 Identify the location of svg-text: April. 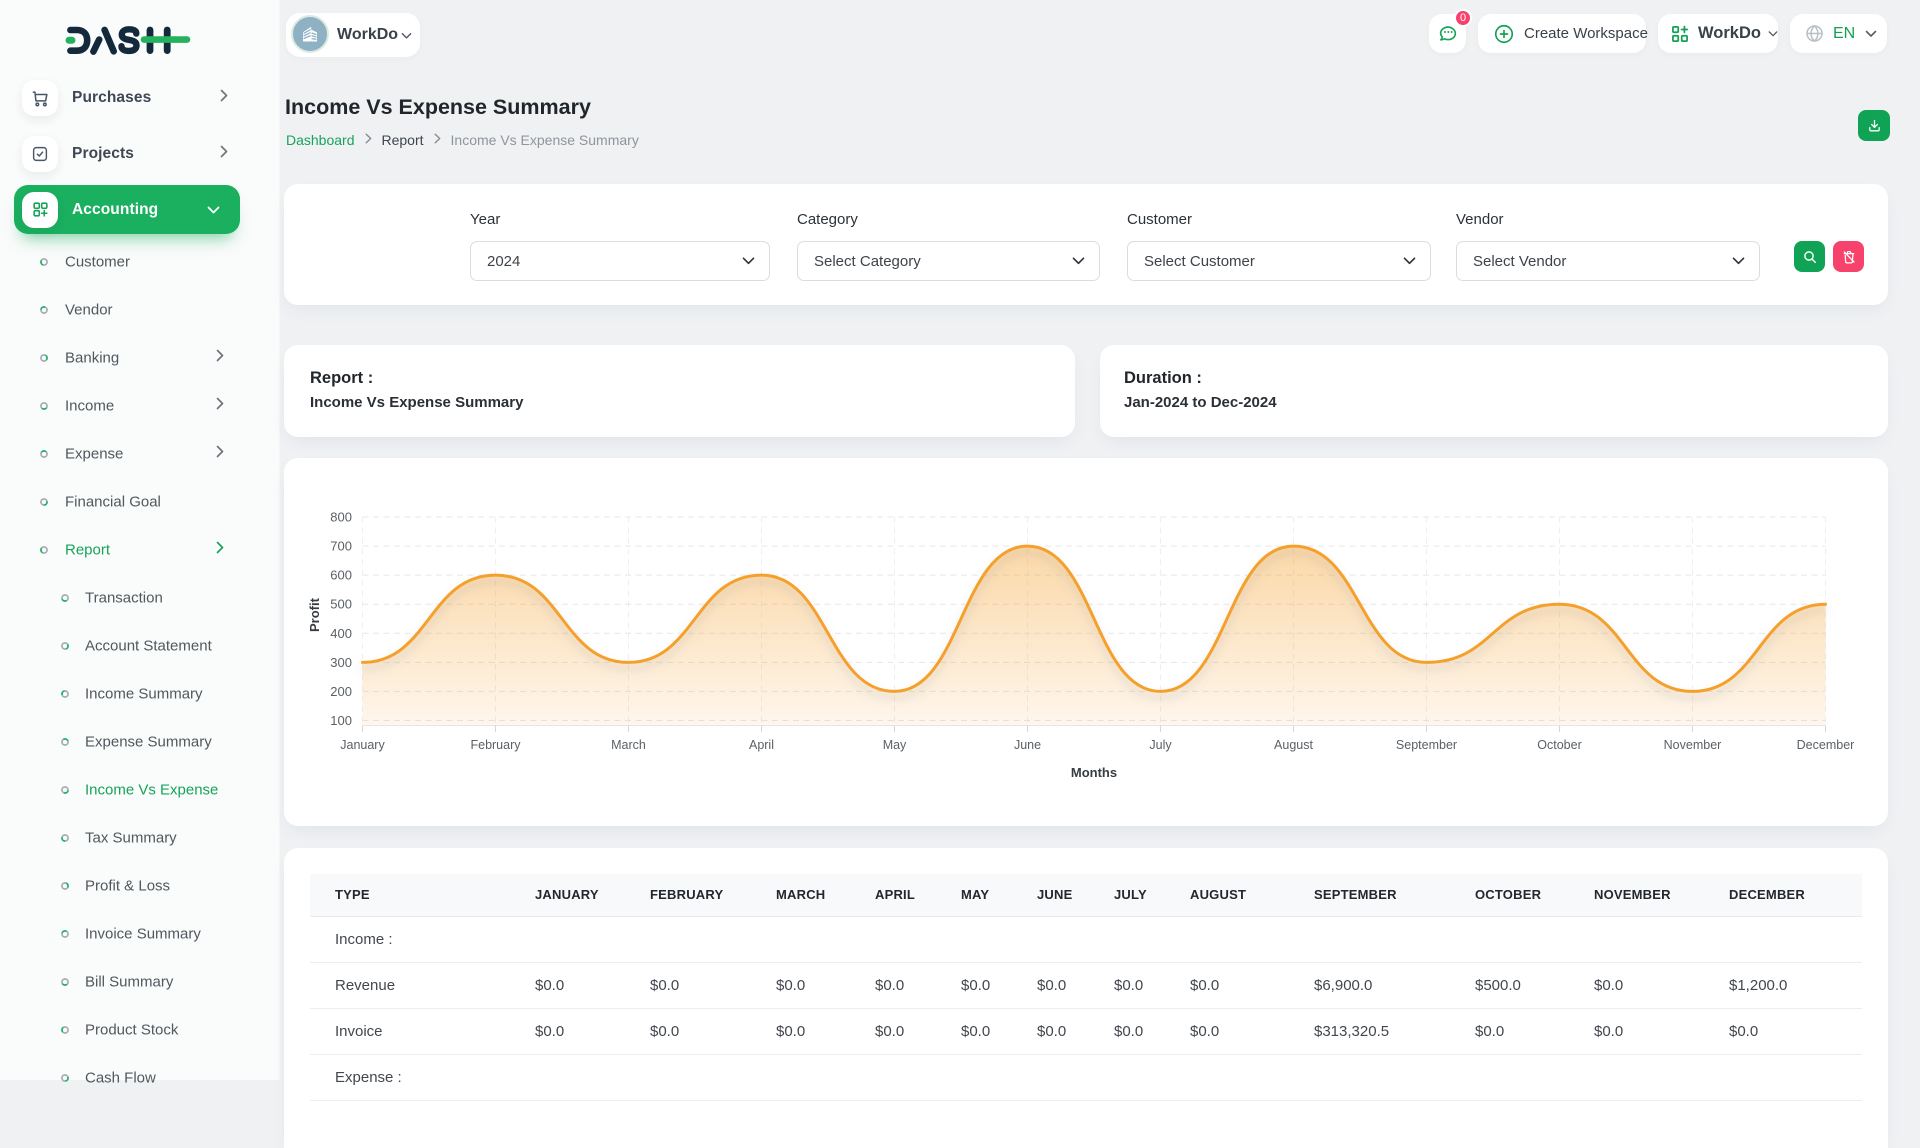
(761, 745).